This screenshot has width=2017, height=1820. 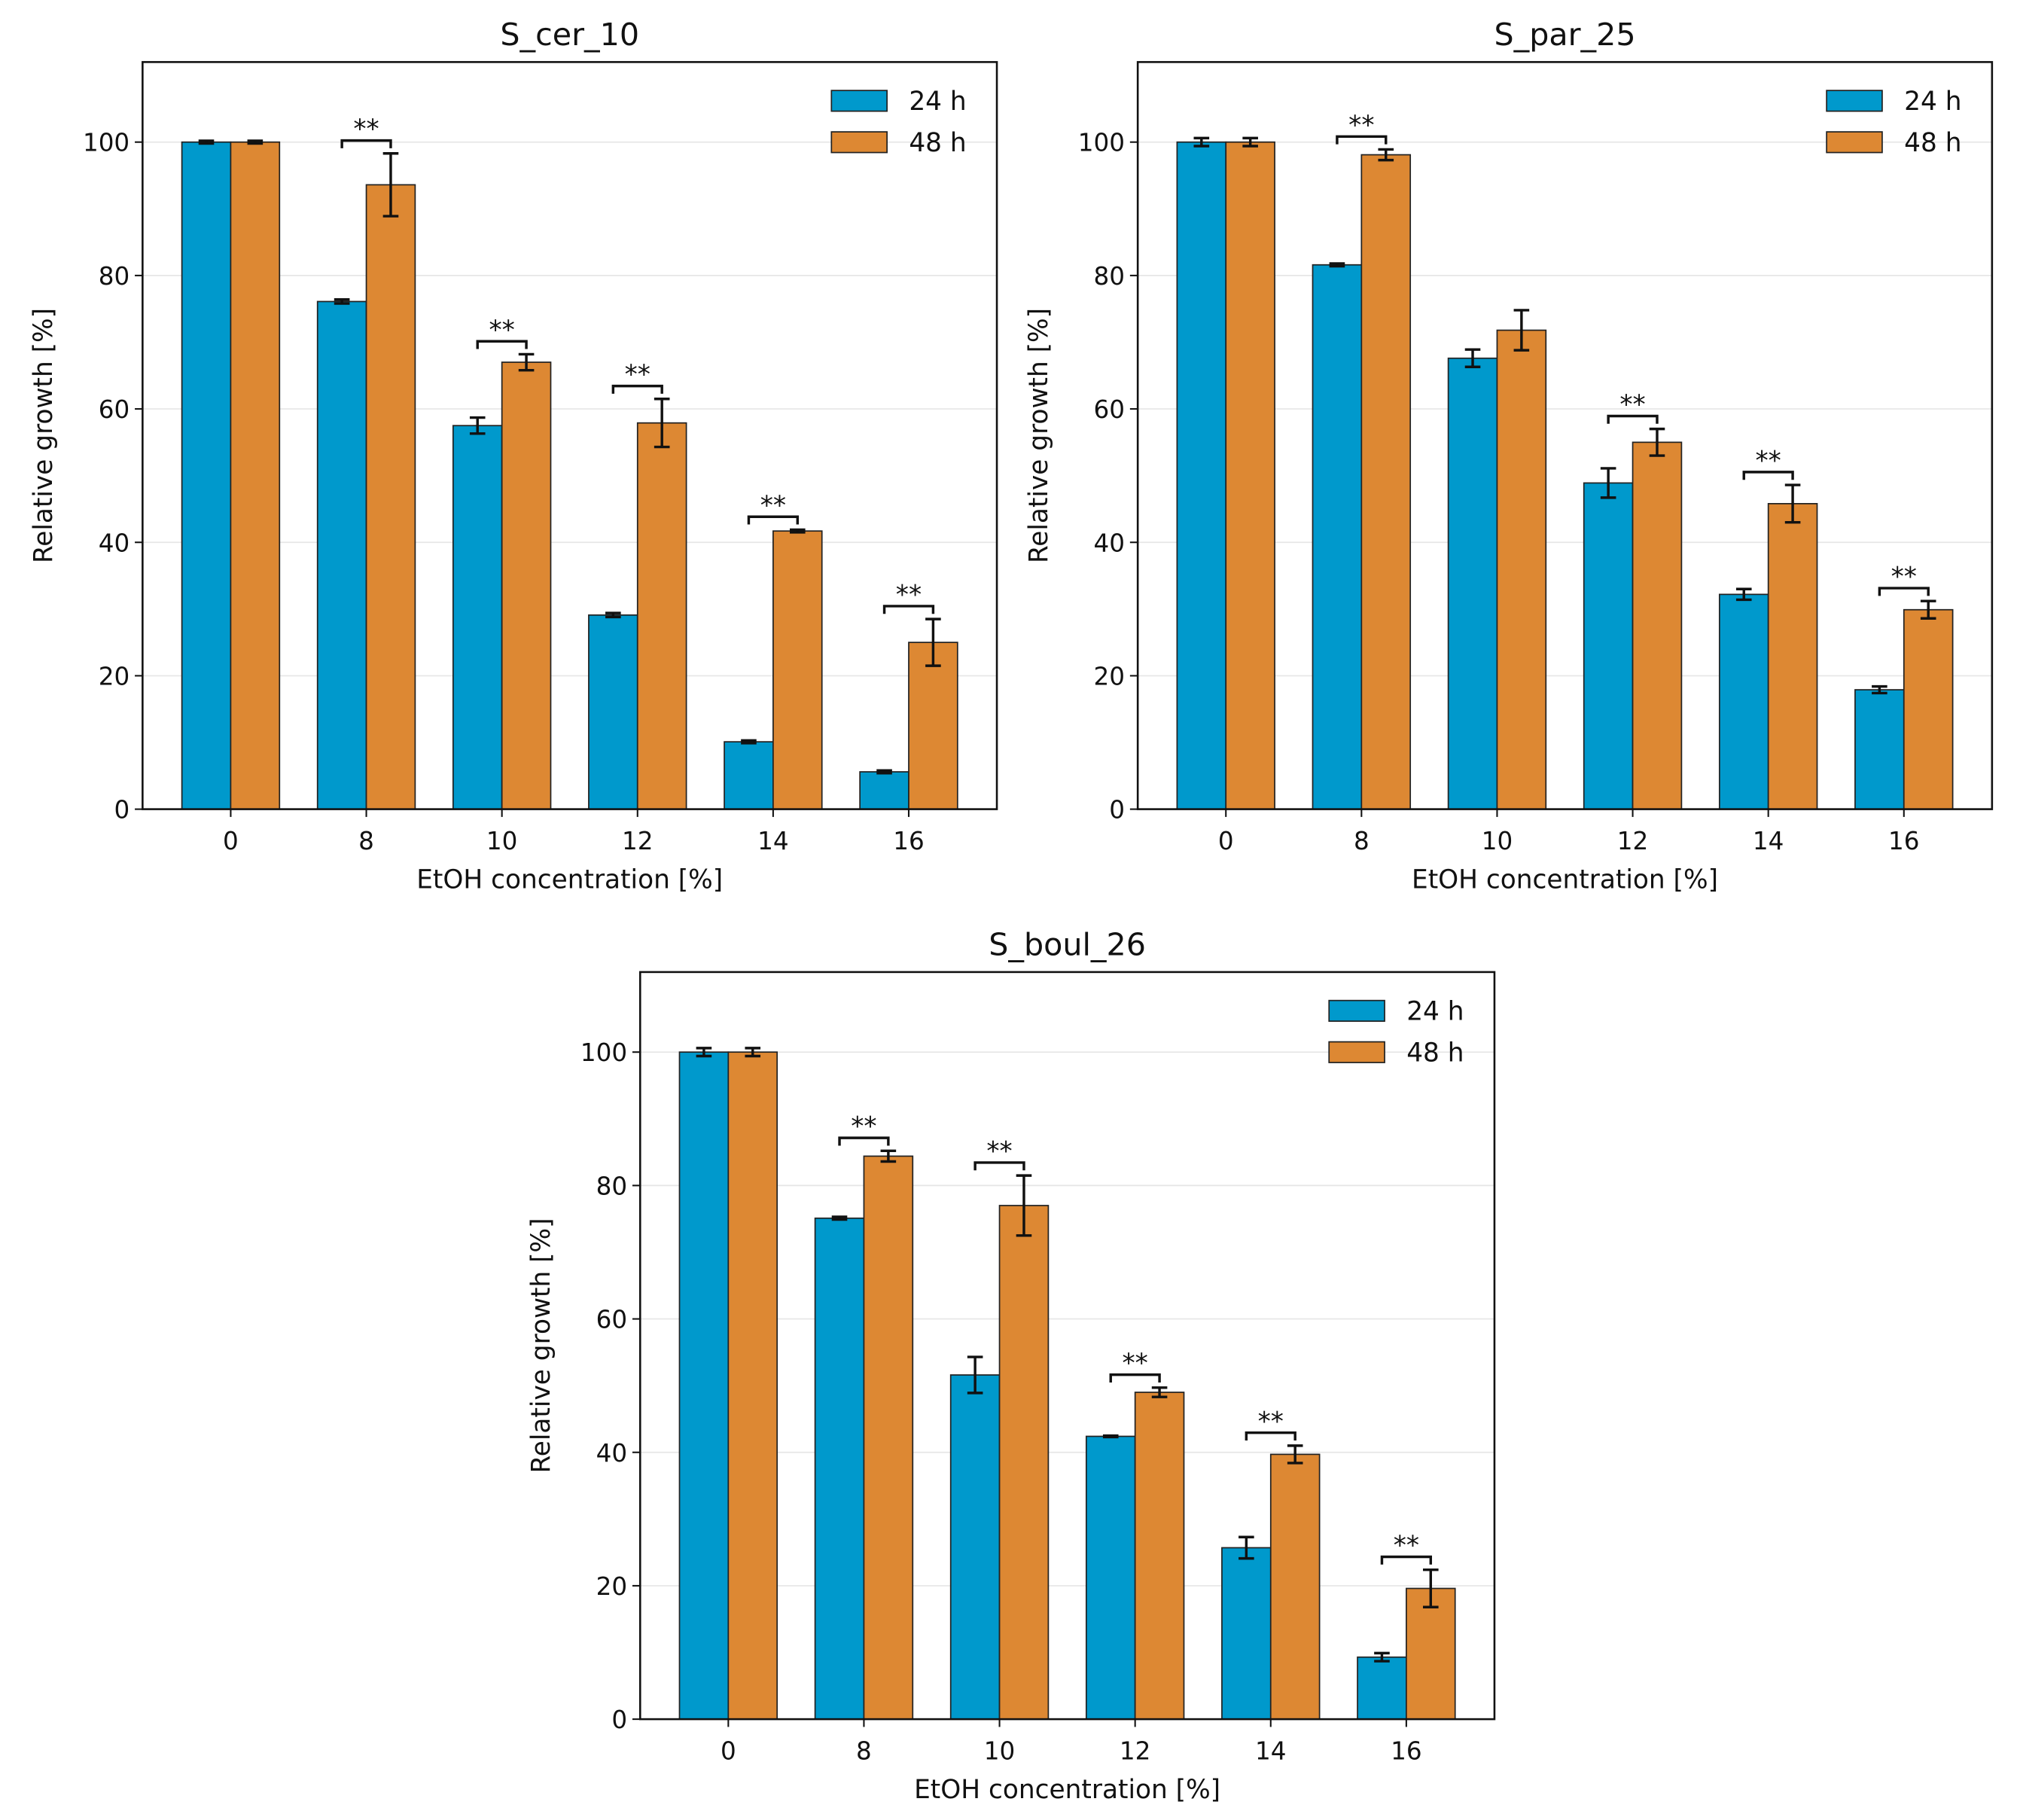 What do you see at coordinates (1396, 1032) in the screenshot?
I see `legend: 24 h 48 h` at bounding box center [1396, 1032].